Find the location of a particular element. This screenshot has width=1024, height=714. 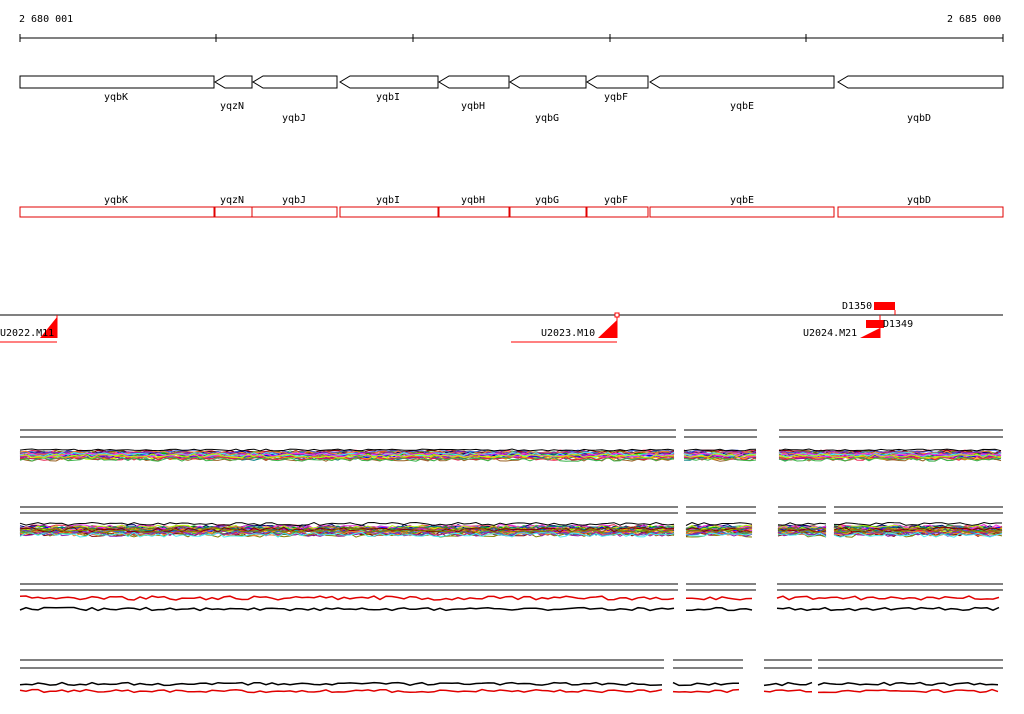

gene-label-yqbK: yqbK is located at coordinates (116, 97).